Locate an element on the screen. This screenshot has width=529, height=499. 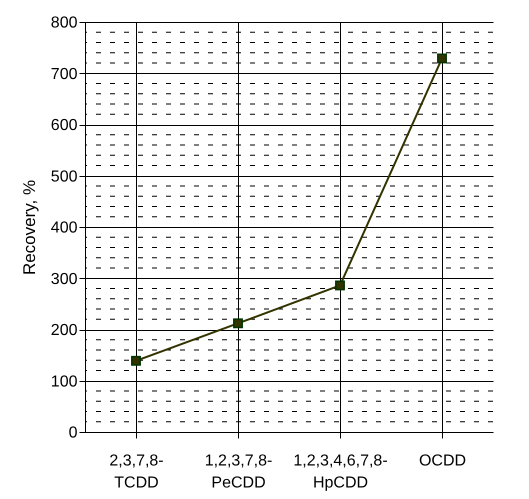
y-tick-label: 300 is located at coordinates (64, 279).